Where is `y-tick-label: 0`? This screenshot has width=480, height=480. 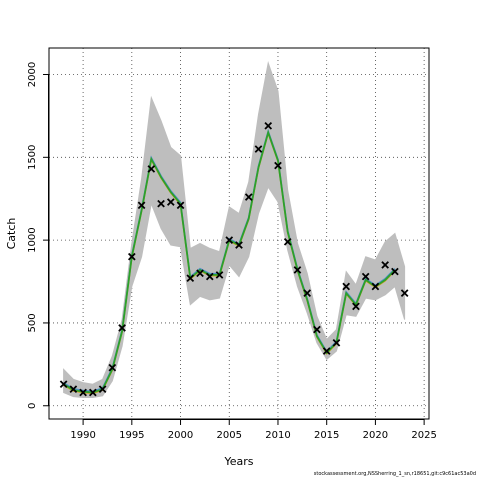 y-tick-label: 0 is located at coordinates (32, 406).